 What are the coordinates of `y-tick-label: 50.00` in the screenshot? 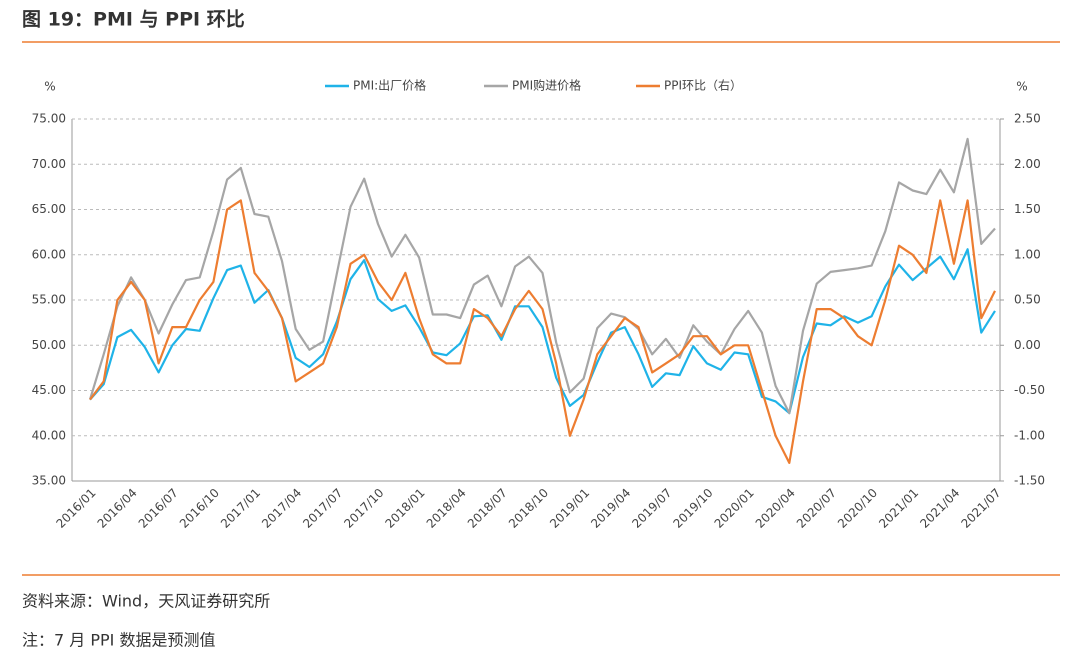 It's located at (49, 345).